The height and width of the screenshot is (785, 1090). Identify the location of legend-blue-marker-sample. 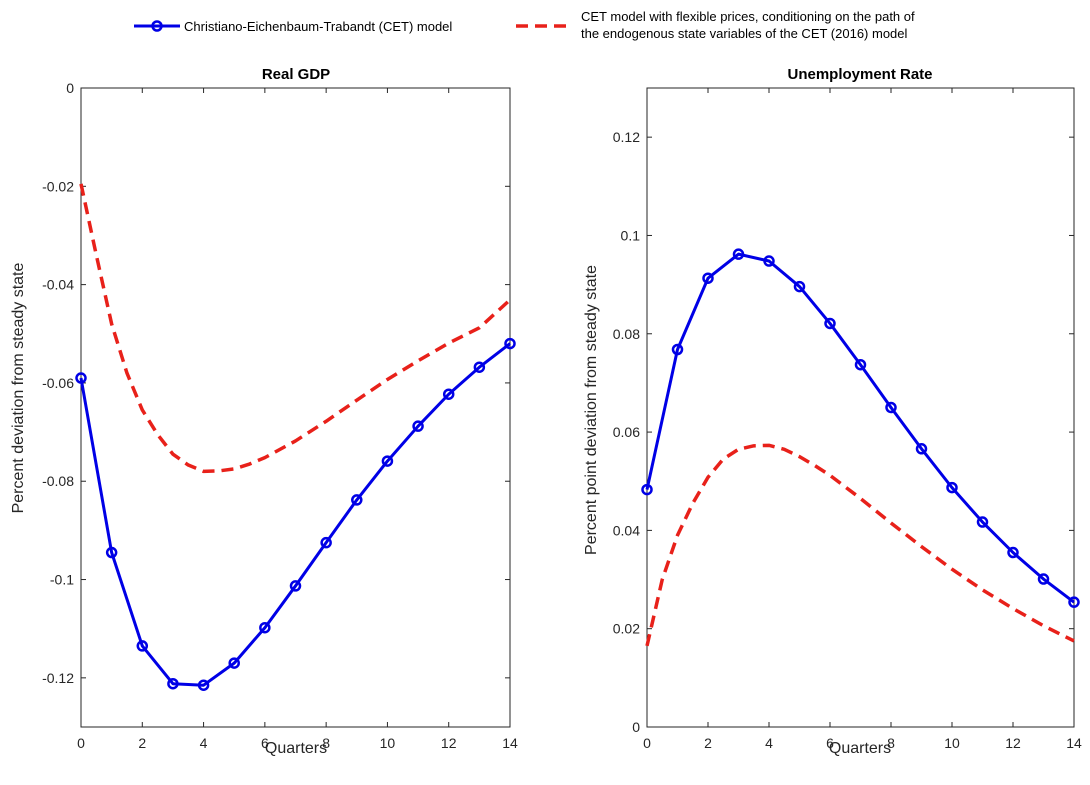
(157, 26).